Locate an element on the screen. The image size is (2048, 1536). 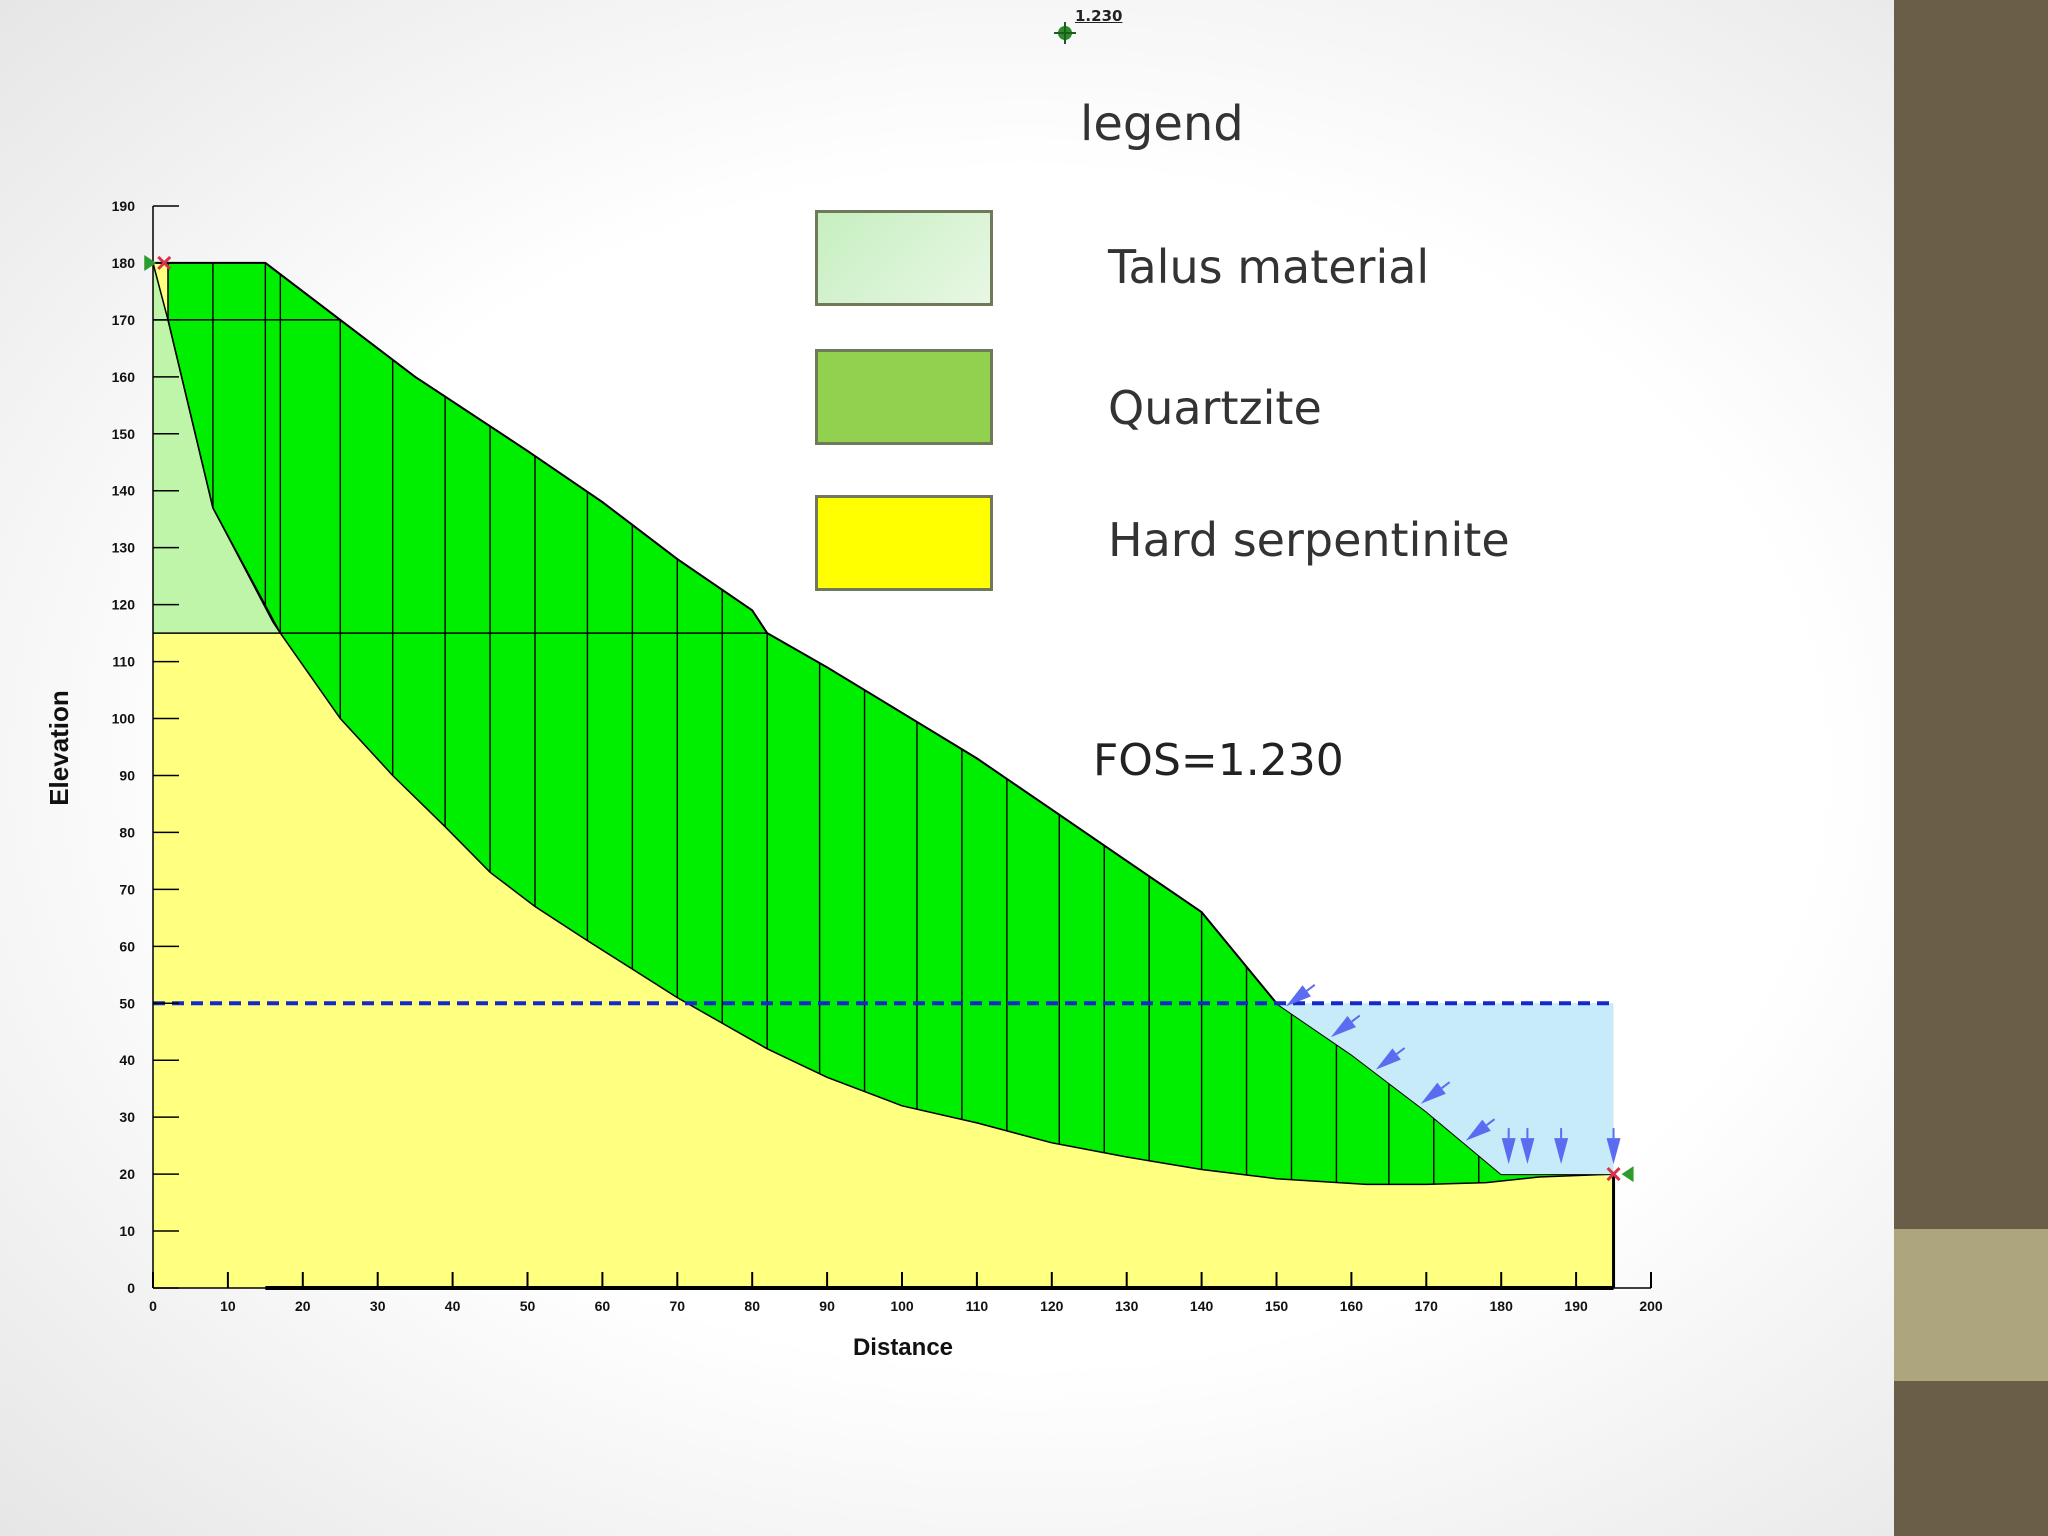
y-tick-label: 90 is located at coordinates (127, 775).